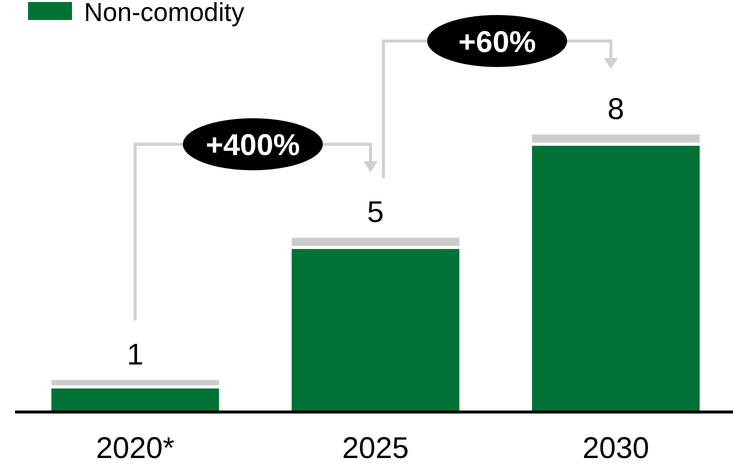 The image size is (733, 464). I want to click on annotation: 1, so click(135, 355).